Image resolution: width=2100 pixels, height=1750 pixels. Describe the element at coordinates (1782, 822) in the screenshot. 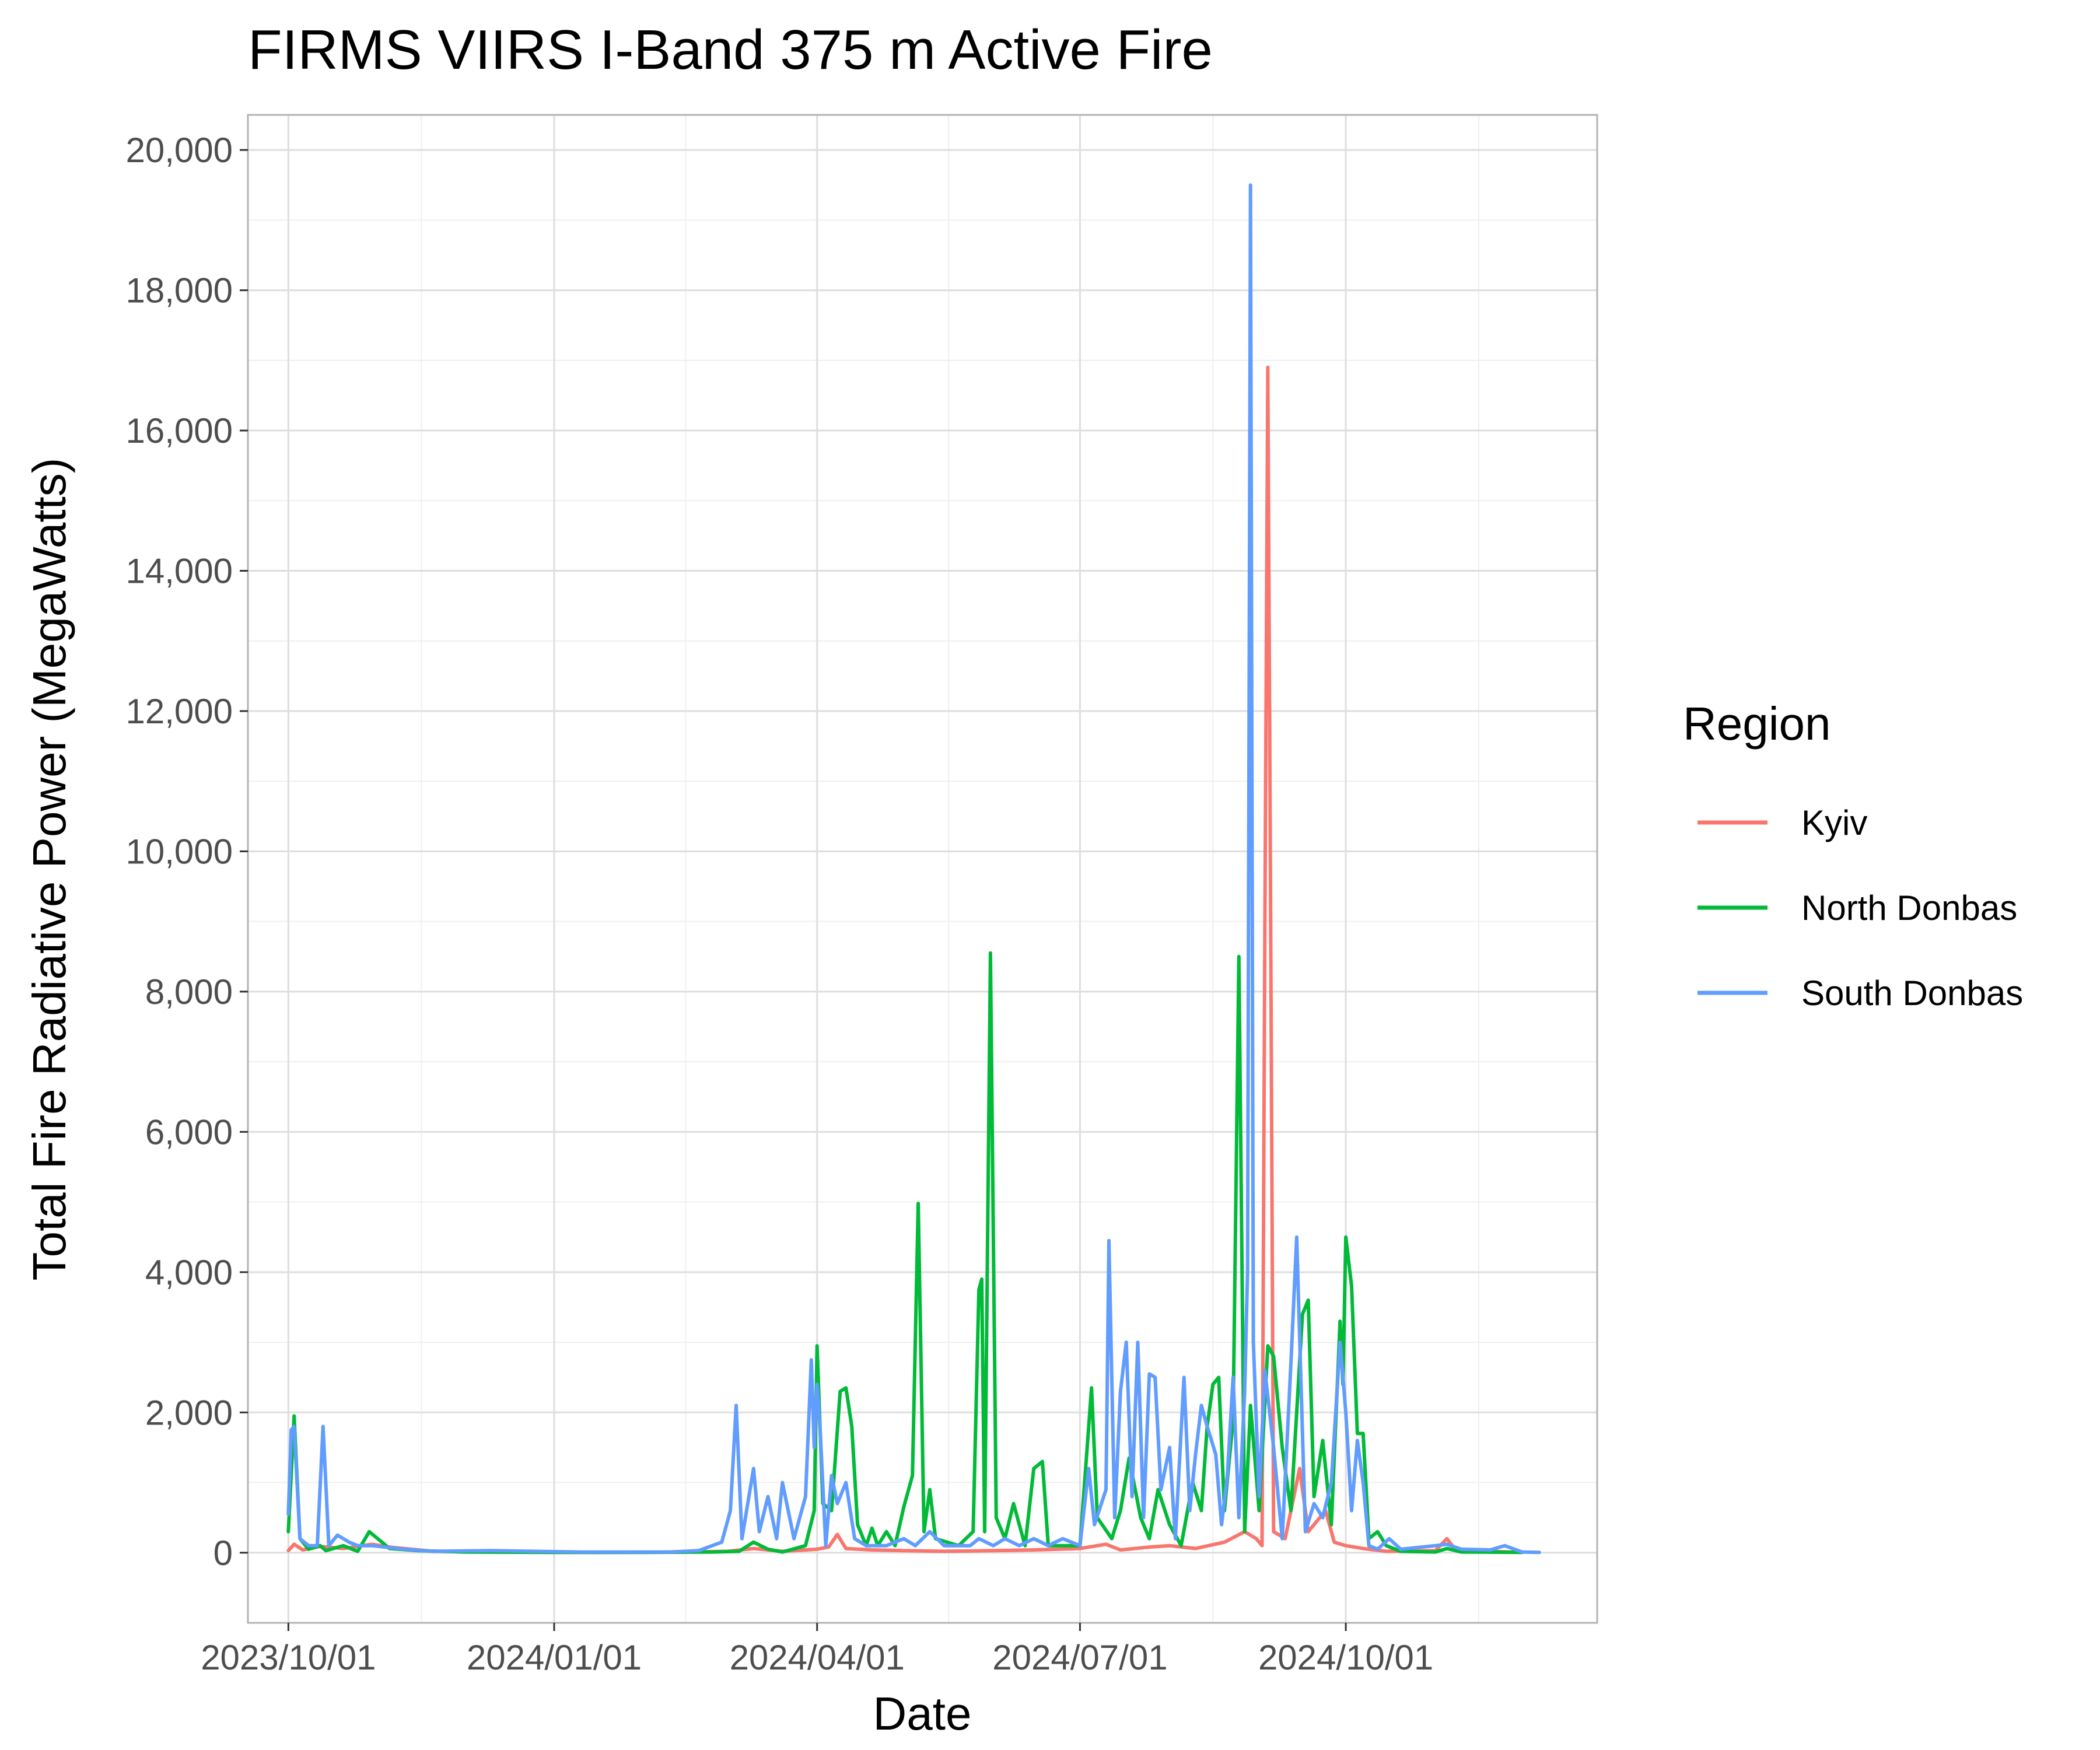

I see `legend-item: Kyiv` at that location.